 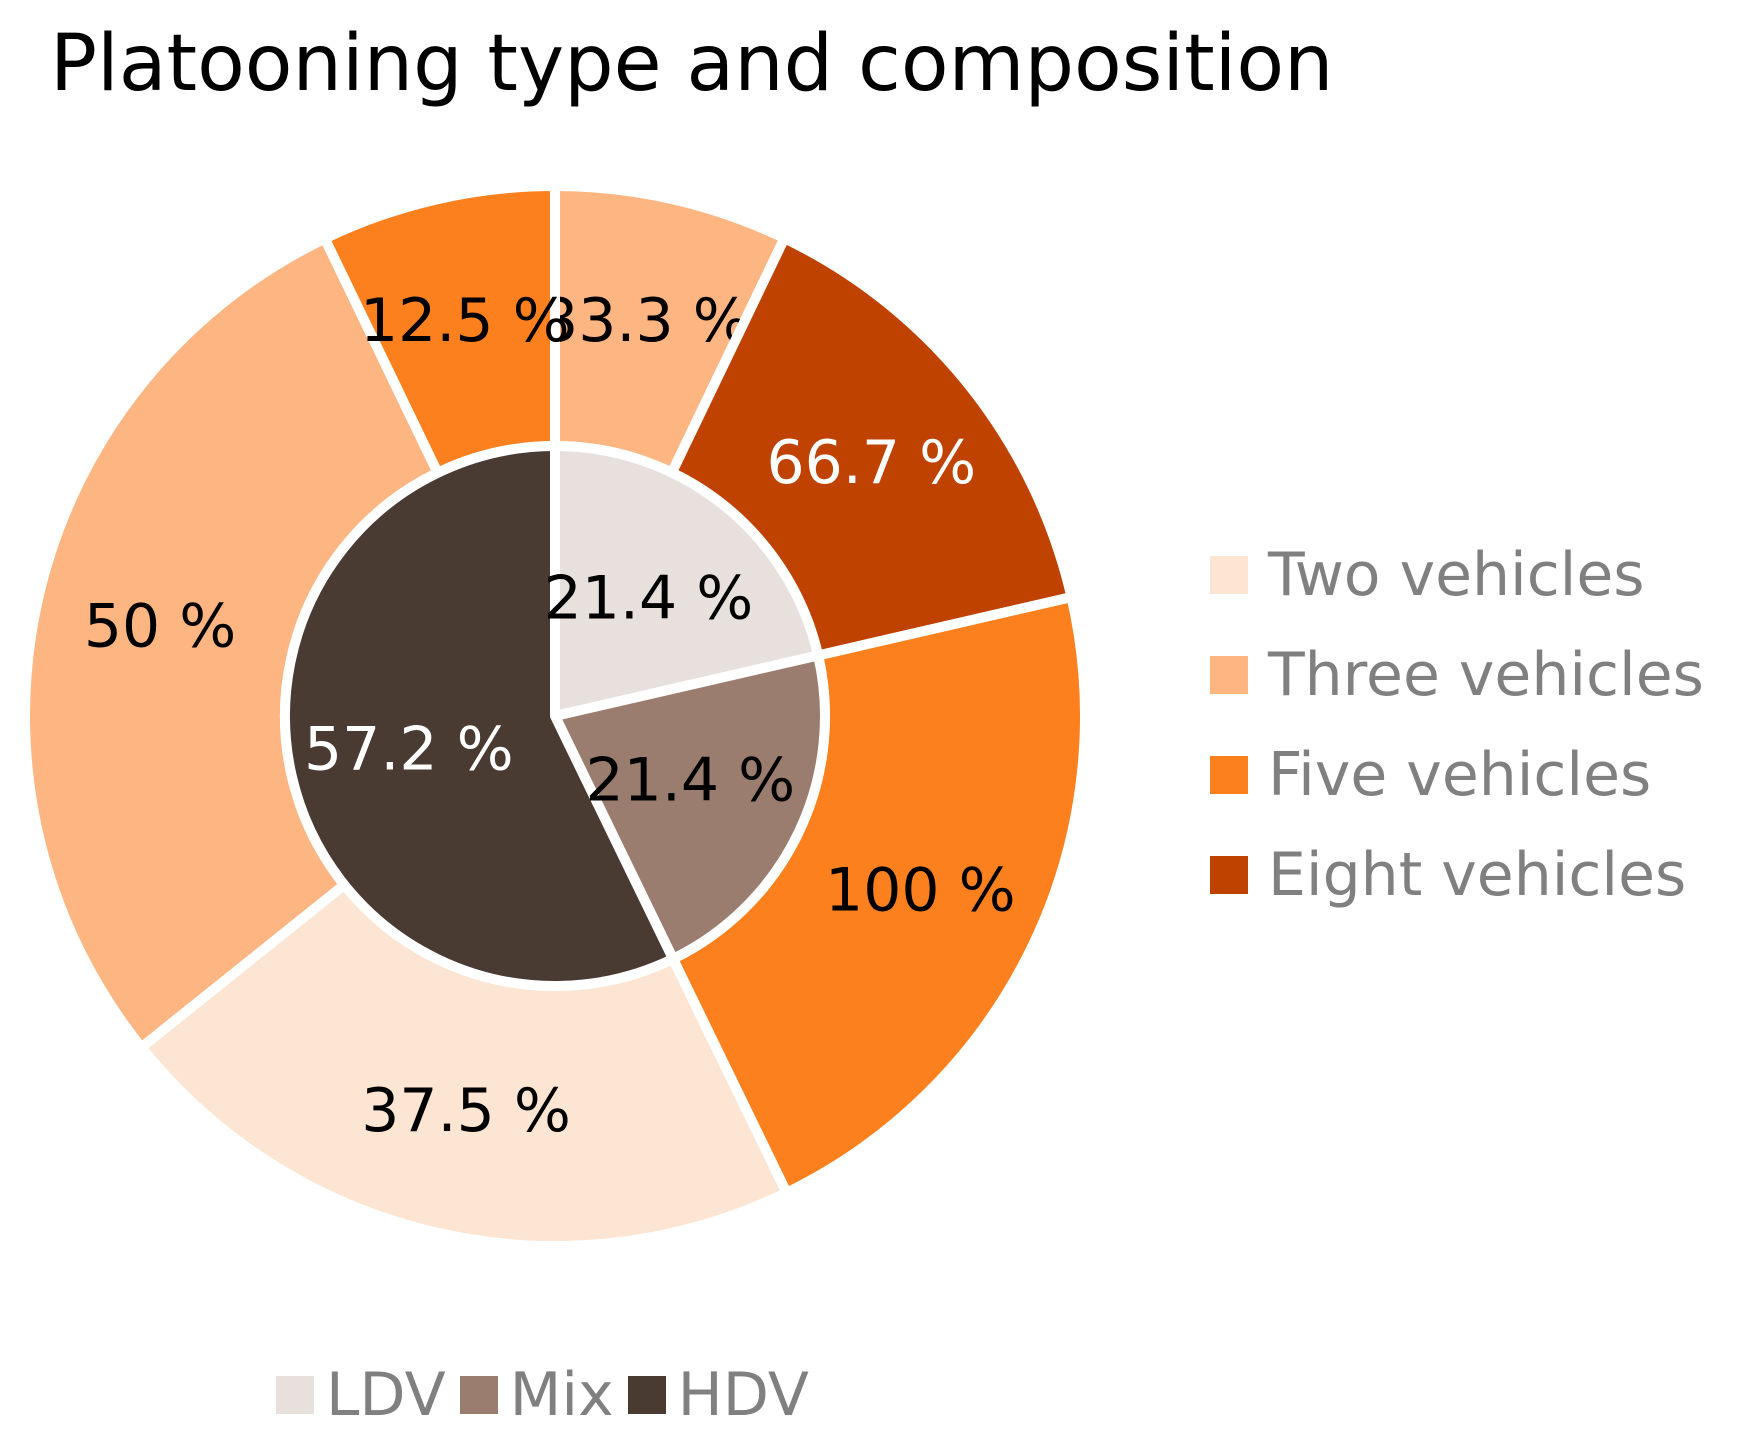 I want to click on legend-item-mix: Mix, so click(x=536, y=1395).